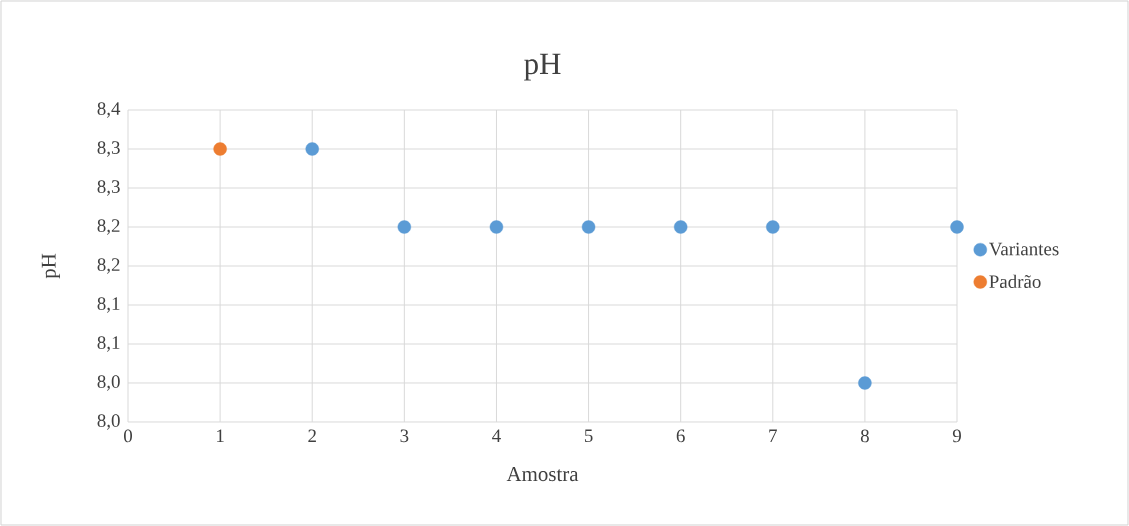 The width and height of the screenshot is (1129, 526). Describe the element at coordinates (50, 266) in the screenshot. I see `y-axis-title: pH` at that location.